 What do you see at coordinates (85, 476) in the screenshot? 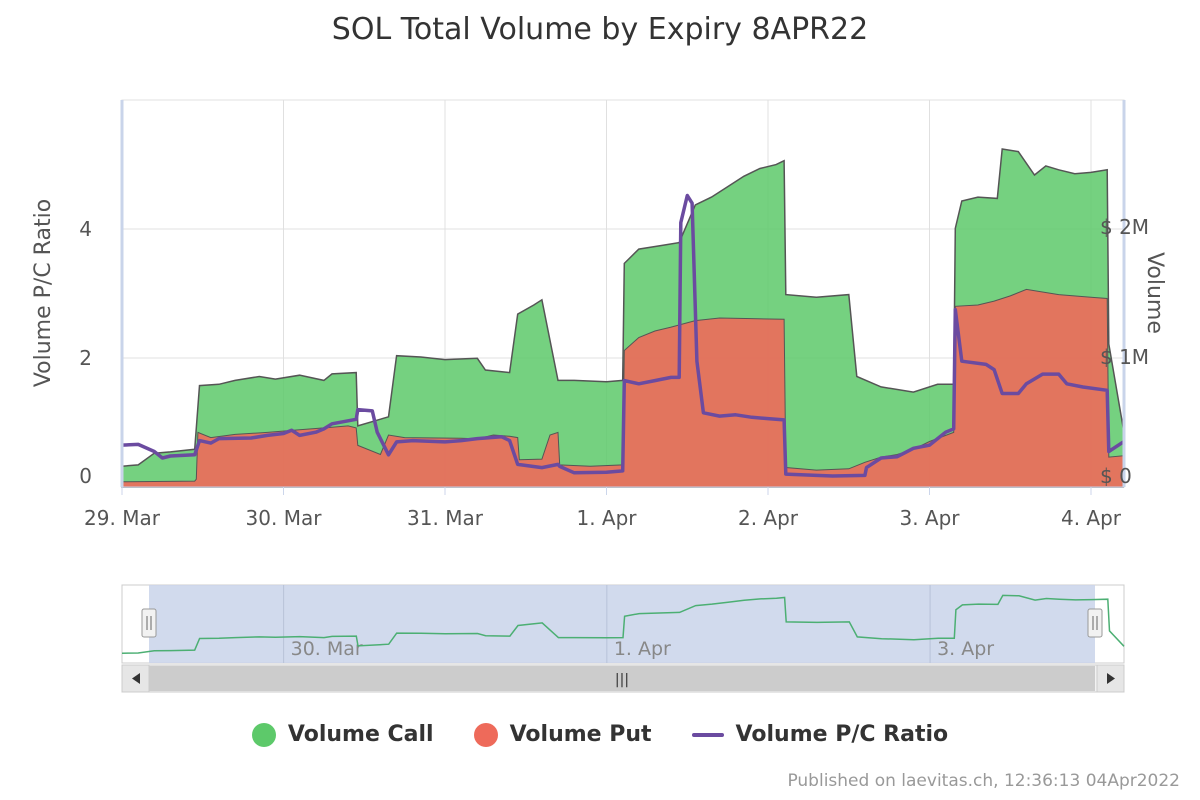
I see `left-tick-label: 0` at bounding box center [85, 476].